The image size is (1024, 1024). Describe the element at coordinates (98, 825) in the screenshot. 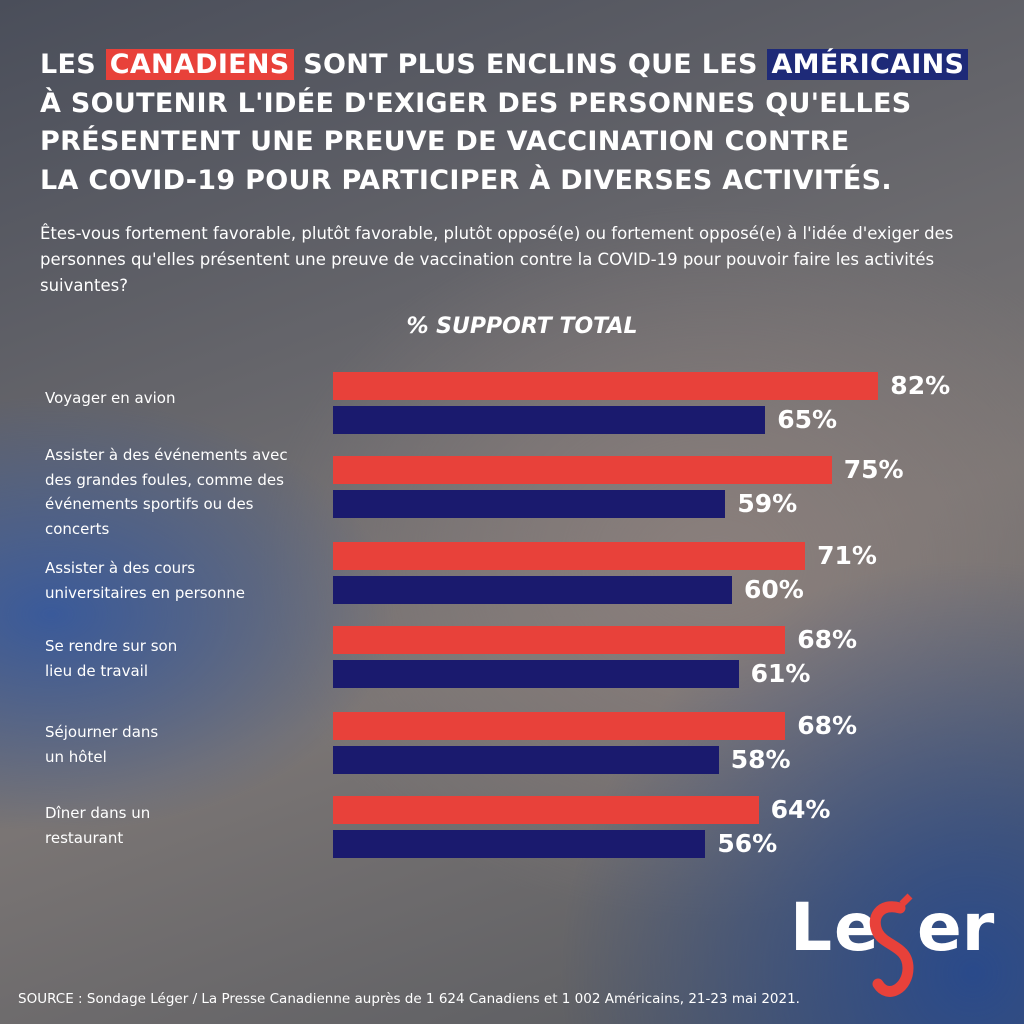

I see `category-label: Dîner dans un restaurant` at that location.